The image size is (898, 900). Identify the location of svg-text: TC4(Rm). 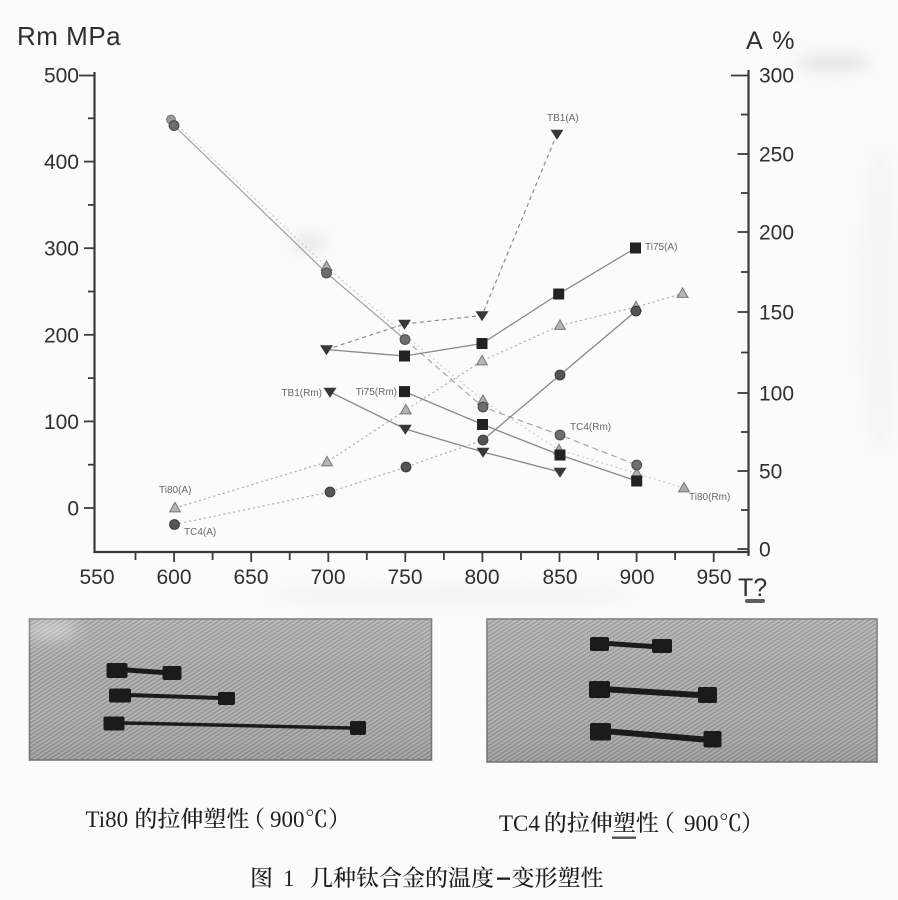
(590, 427).